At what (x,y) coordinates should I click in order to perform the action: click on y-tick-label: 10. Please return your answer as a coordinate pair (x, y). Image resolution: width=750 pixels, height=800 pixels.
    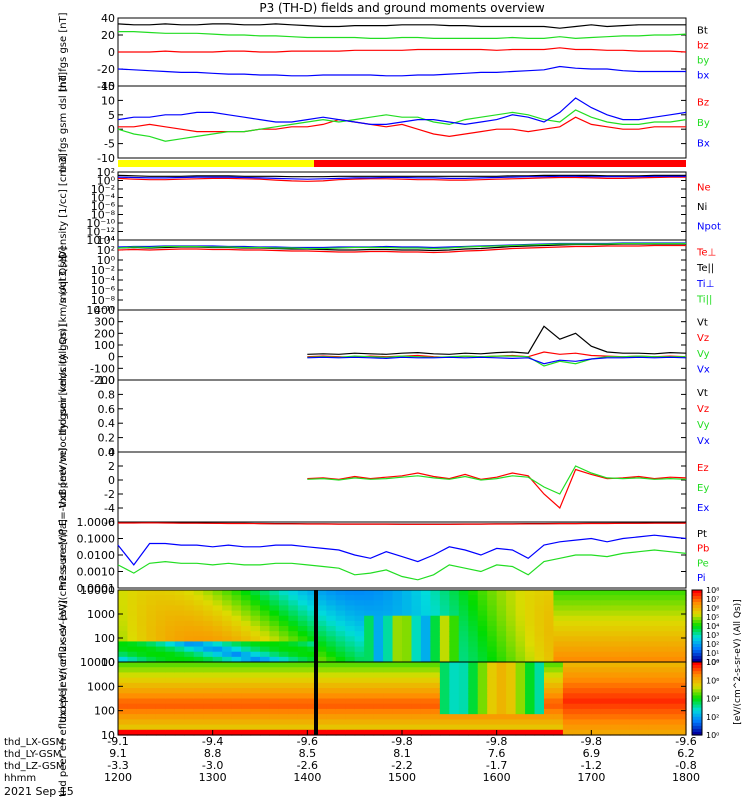
    Looking at the image, I should click on (108, 662).